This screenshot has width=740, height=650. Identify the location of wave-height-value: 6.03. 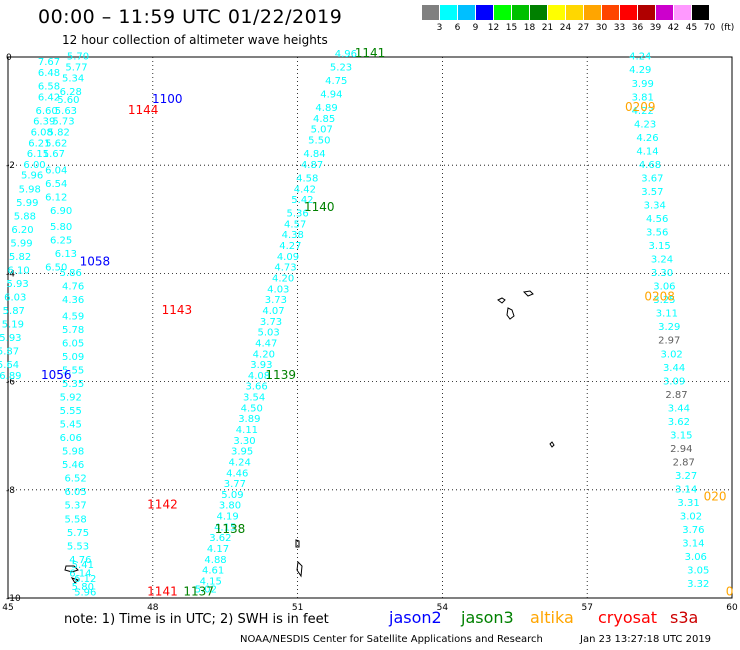
(15, 297).